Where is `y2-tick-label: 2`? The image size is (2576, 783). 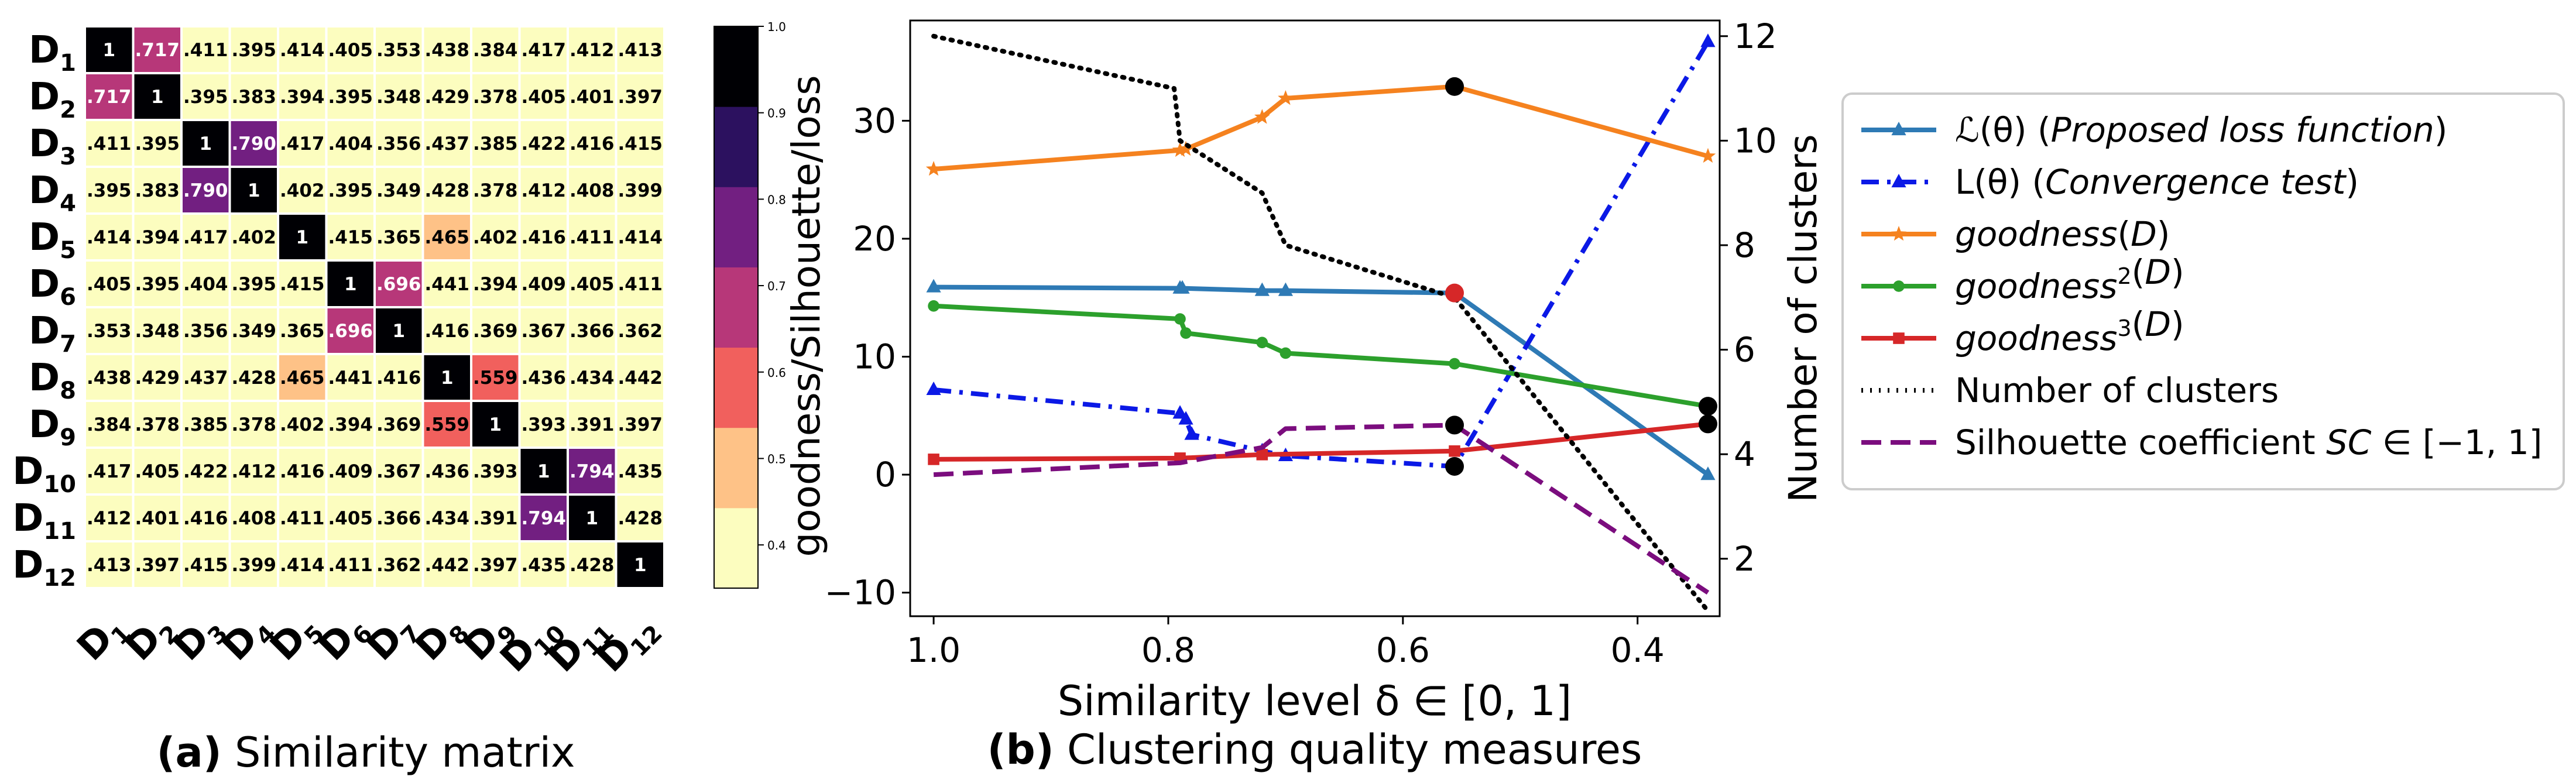 y2-tick-label: 2 is located at coordinates (1744, 559).